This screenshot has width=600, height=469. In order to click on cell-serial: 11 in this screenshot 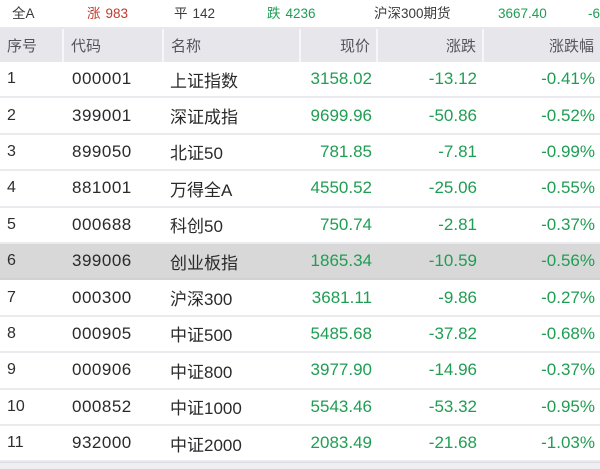, I will do `click(15, 443)`.